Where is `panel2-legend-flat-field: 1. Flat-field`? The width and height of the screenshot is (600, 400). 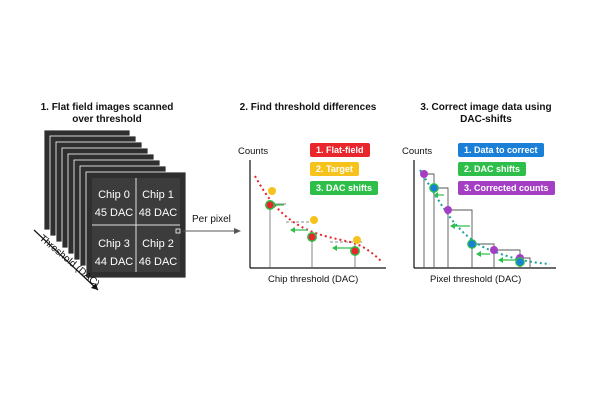
panel2-legend-flat-field: 1. Flat-field is located at coordinates (340, 150).